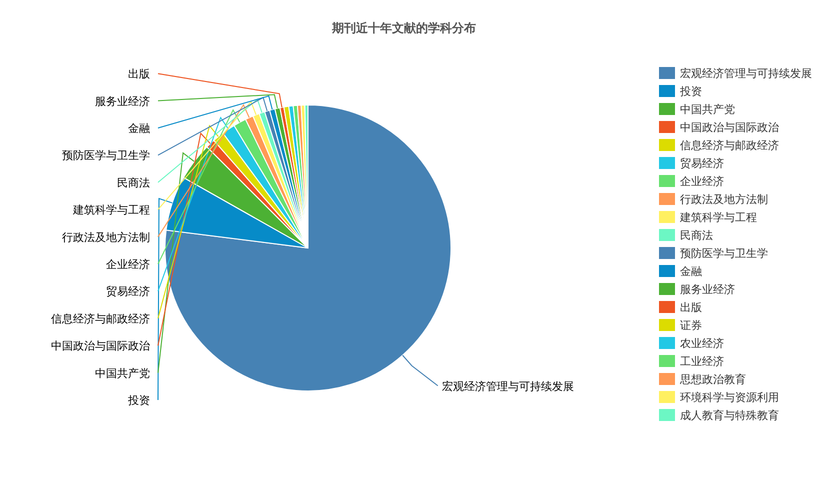 The image size is (834, 487). I want to click on legend-label: 出版, so click(691, 307).